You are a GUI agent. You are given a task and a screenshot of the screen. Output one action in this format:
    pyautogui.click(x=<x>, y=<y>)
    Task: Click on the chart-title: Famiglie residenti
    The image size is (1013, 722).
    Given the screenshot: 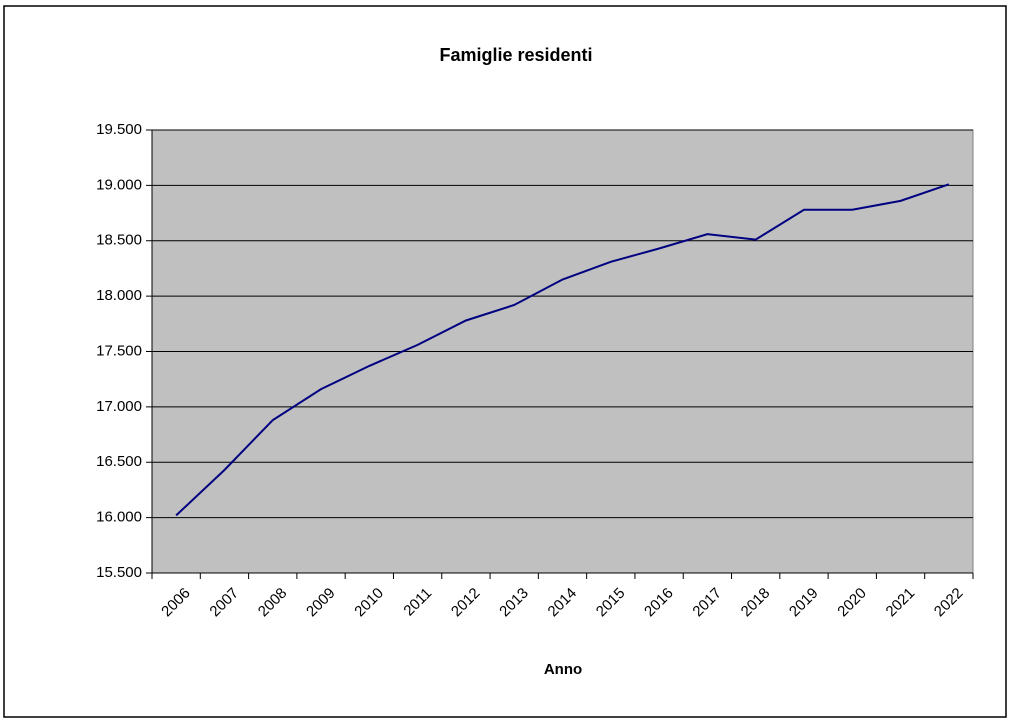 What is the action you would take?
    pyautogui.click(x=515, y=55)
    